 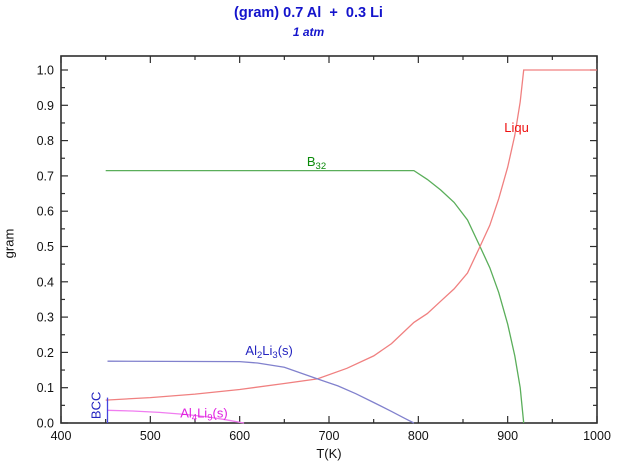 I want to click on series-label-part: BCC, so click(x=95, y=405).